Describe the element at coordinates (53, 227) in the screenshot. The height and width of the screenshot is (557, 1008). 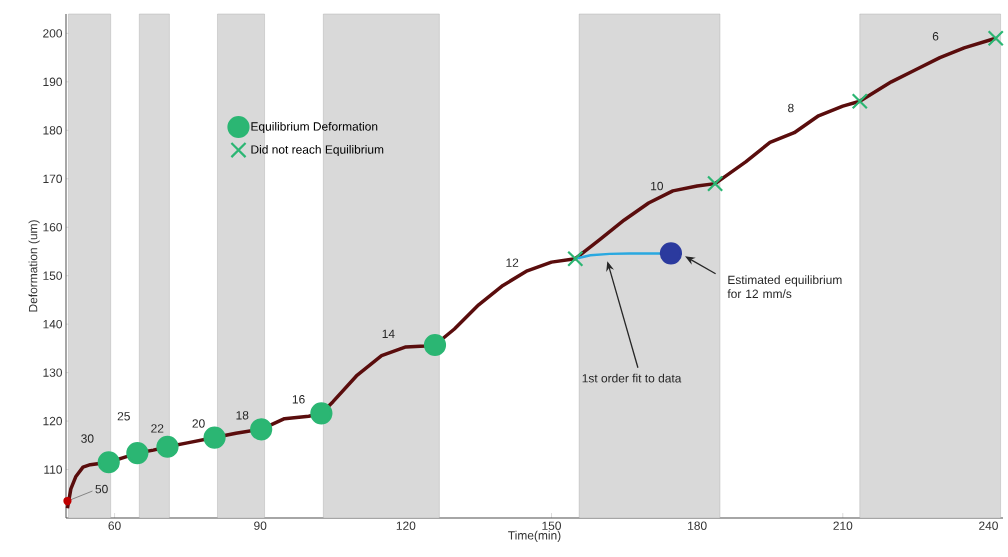
I see `y-tick-label: 160` at that location.